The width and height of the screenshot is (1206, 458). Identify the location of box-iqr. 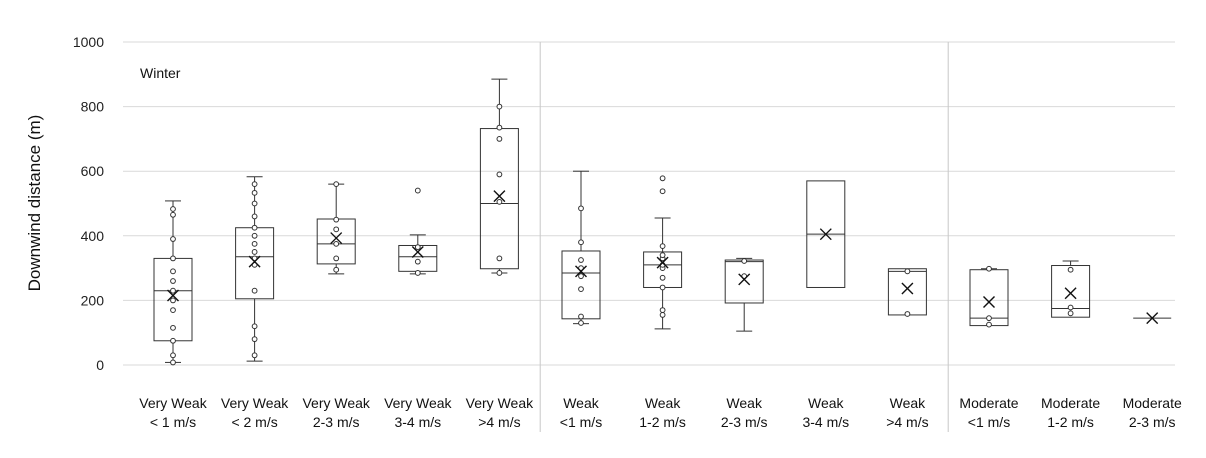
(907, 292).